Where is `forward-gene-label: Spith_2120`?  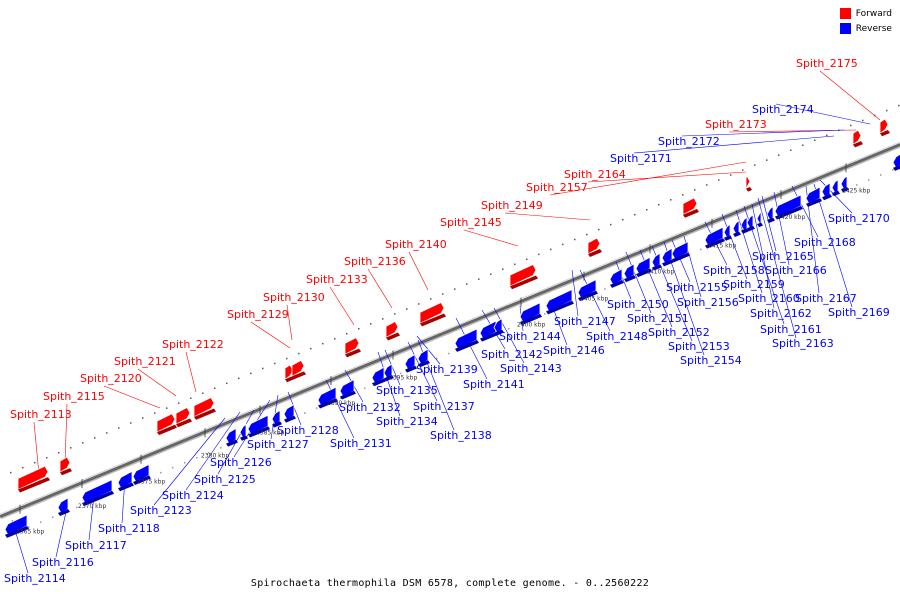
forward-gene-label: Spith_2120 is located at coordinates (111, 378).